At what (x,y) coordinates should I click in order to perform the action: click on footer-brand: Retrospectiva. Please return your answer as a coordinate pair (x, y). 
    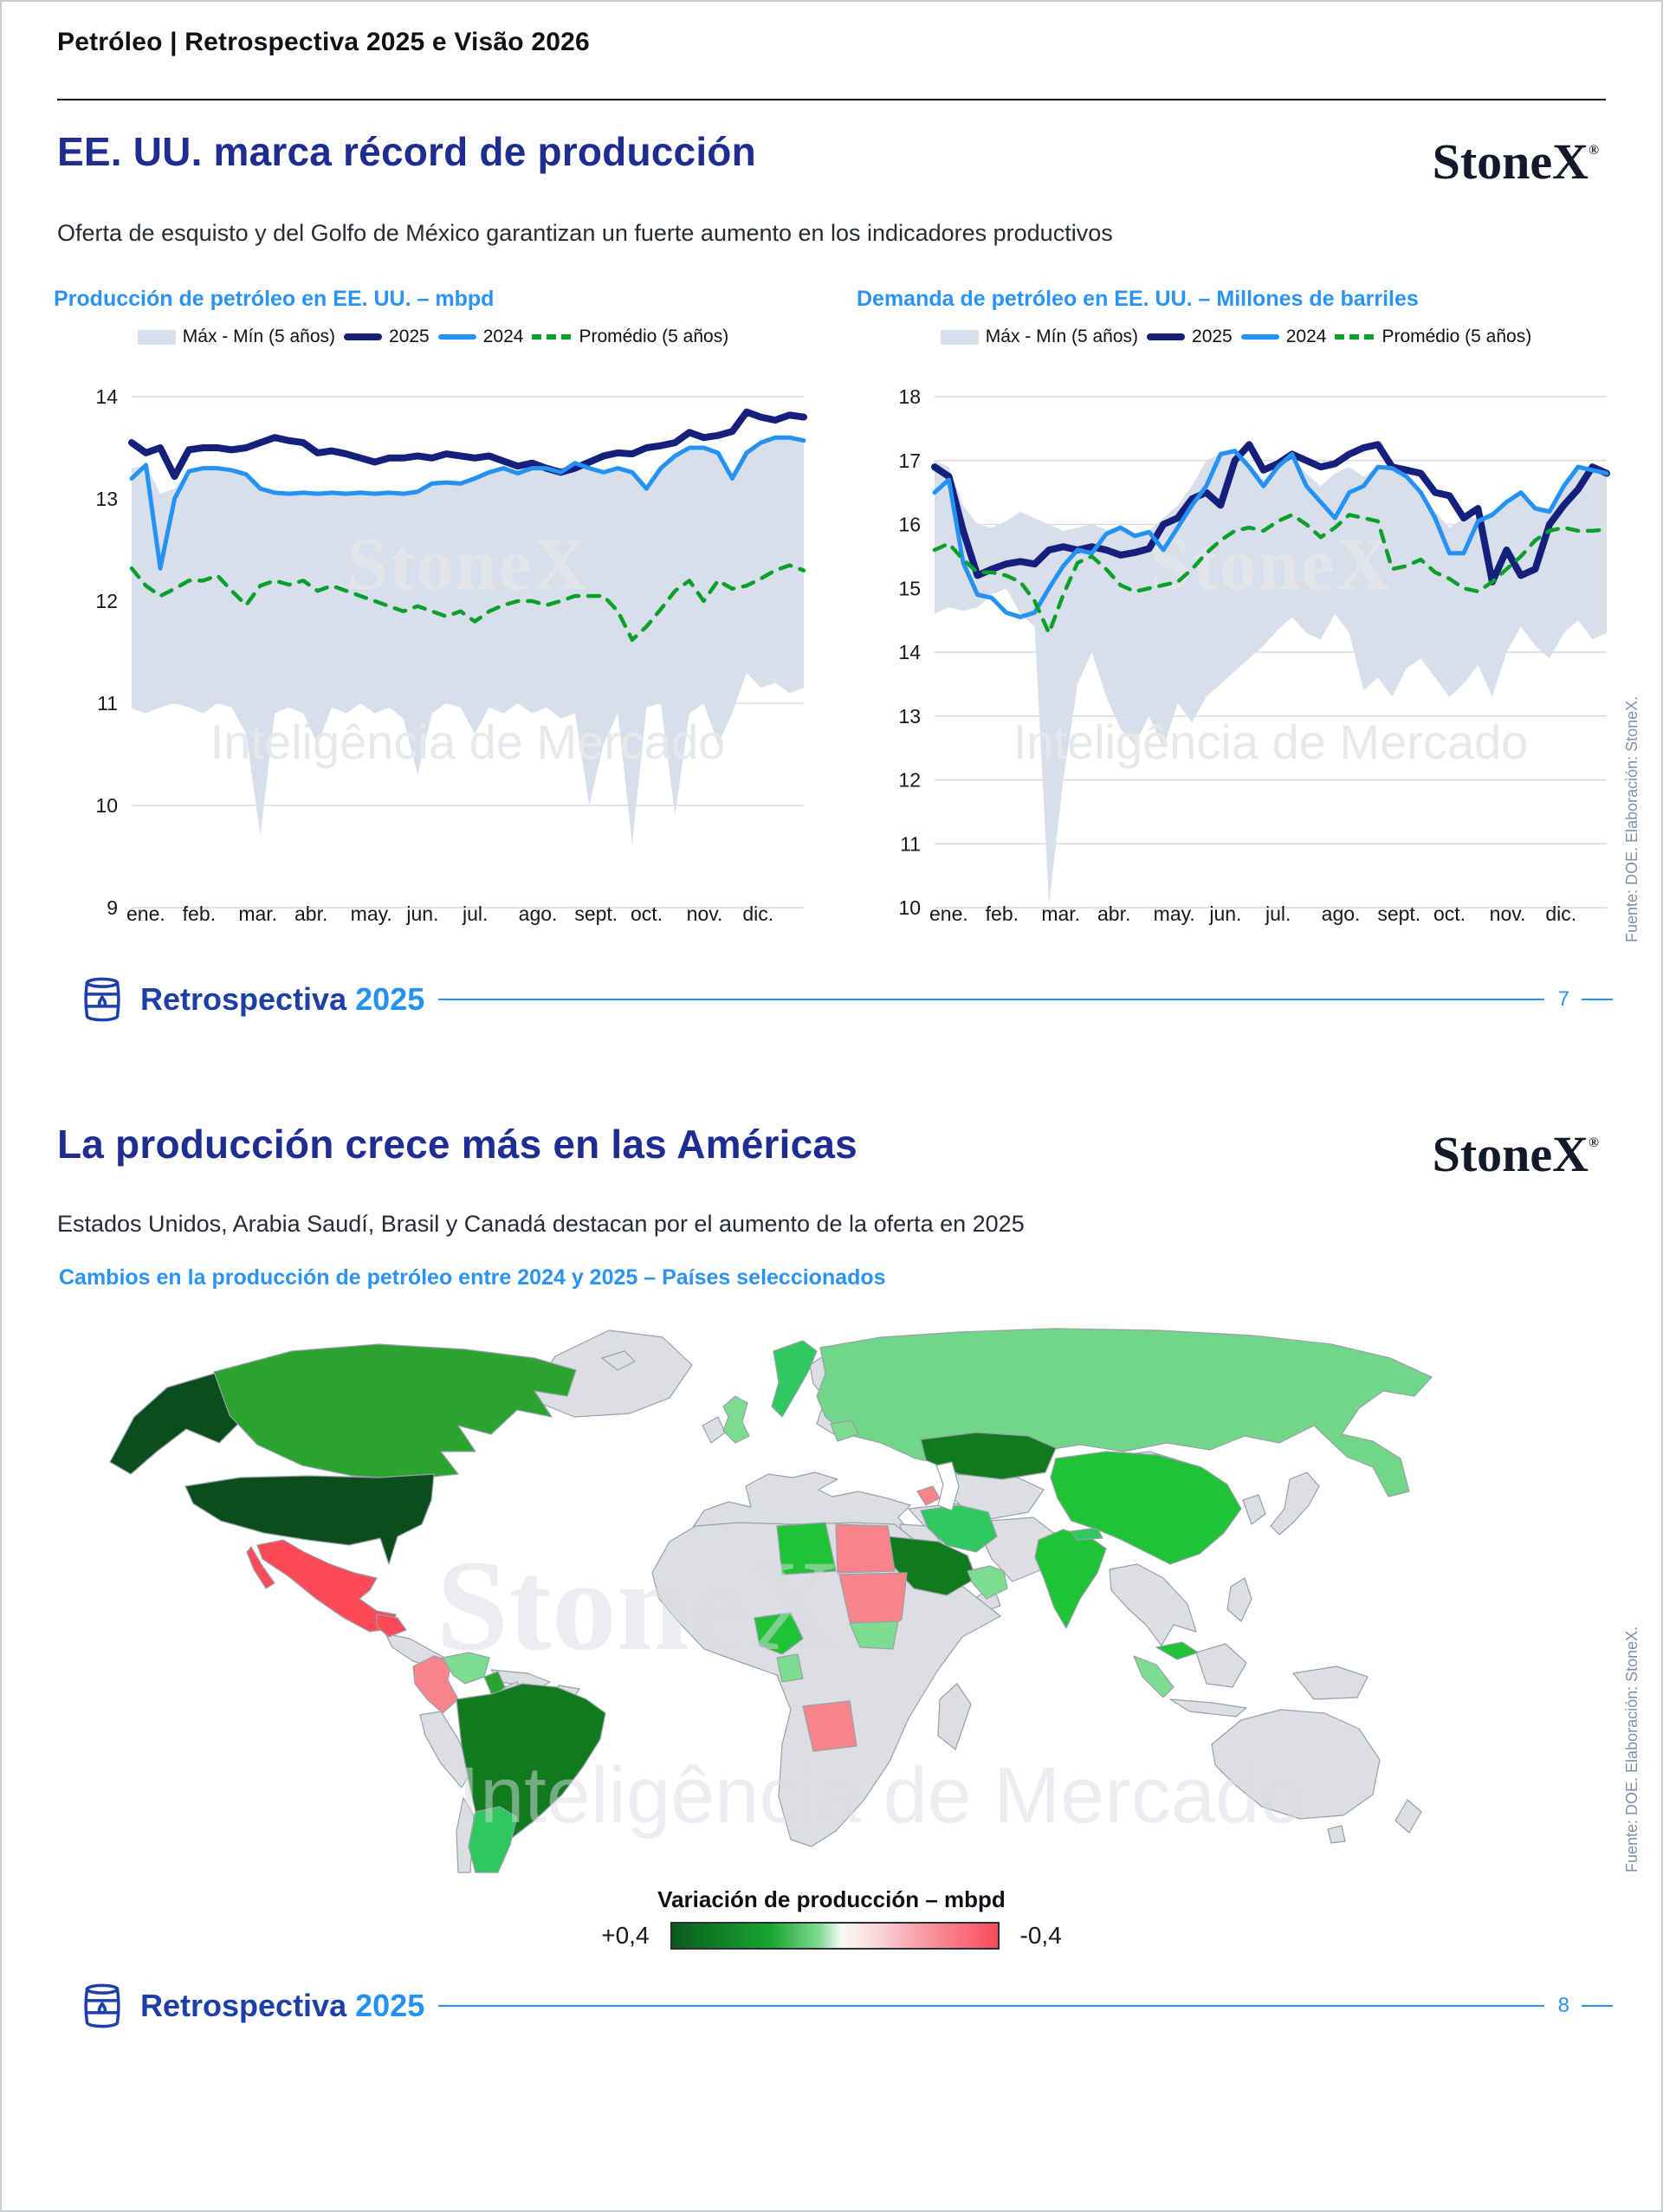
    Looking at the image, I should click on (244, 2006).